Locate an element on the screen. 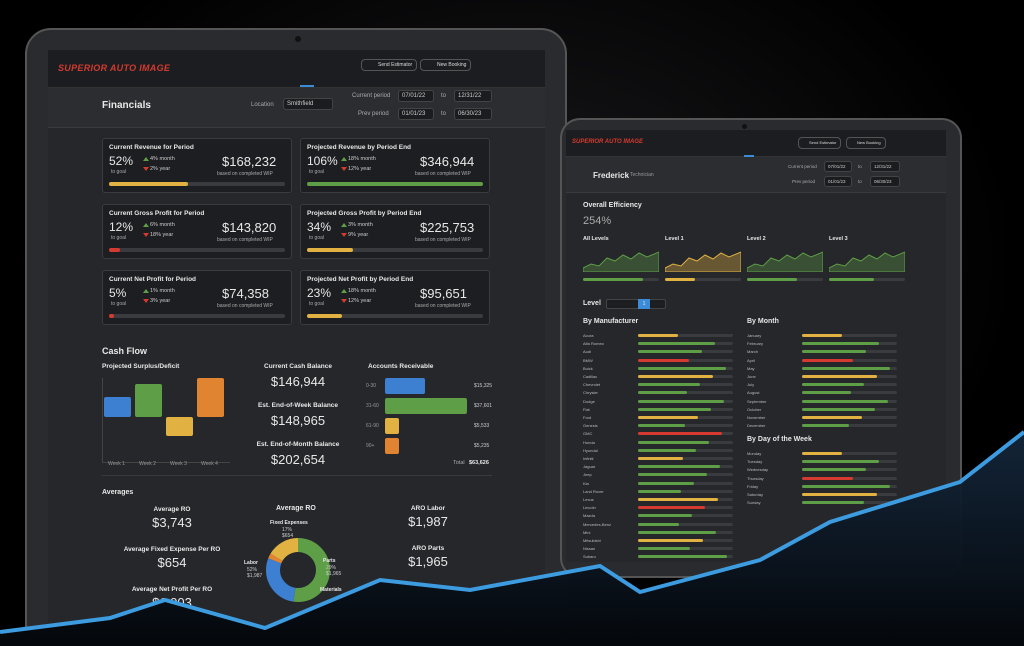 The height and width of the screenshot is (646, 1024). day-name: Thursday is located at coordinates (755, 478).